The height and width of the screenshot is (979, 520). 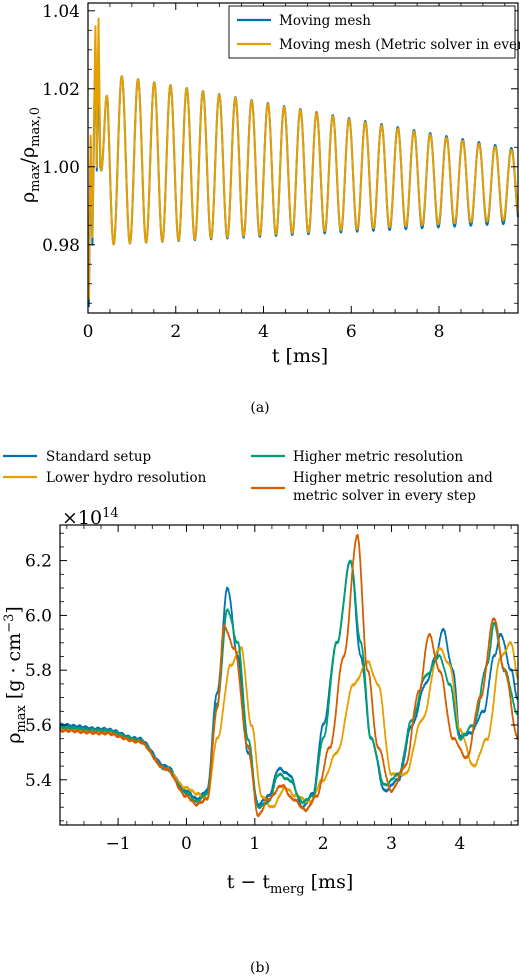 What do you see at coordinates (38, 726) in the screenshot?
I see `chart-b-y-tick-label: 5.6` at bounding box center [38, 726].